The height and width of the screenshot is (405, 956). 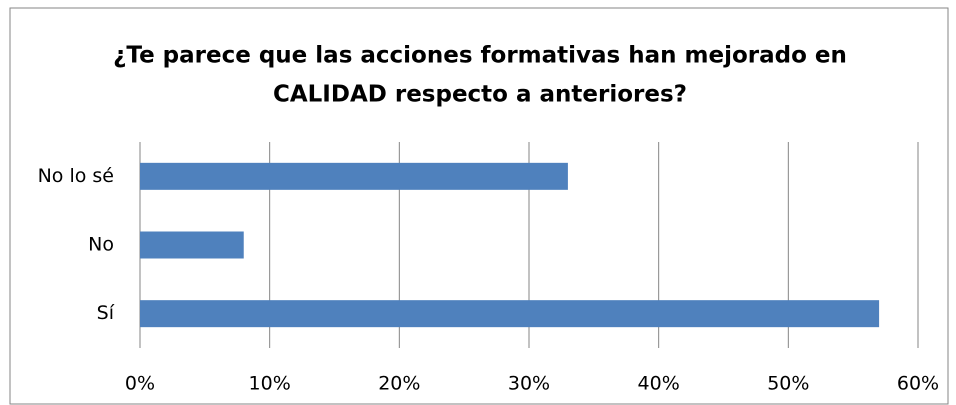 What do you see at coordinates (659, 384) in the screenshot?
I see `x-tick-label: 40%` at bounding box center [659, 384].